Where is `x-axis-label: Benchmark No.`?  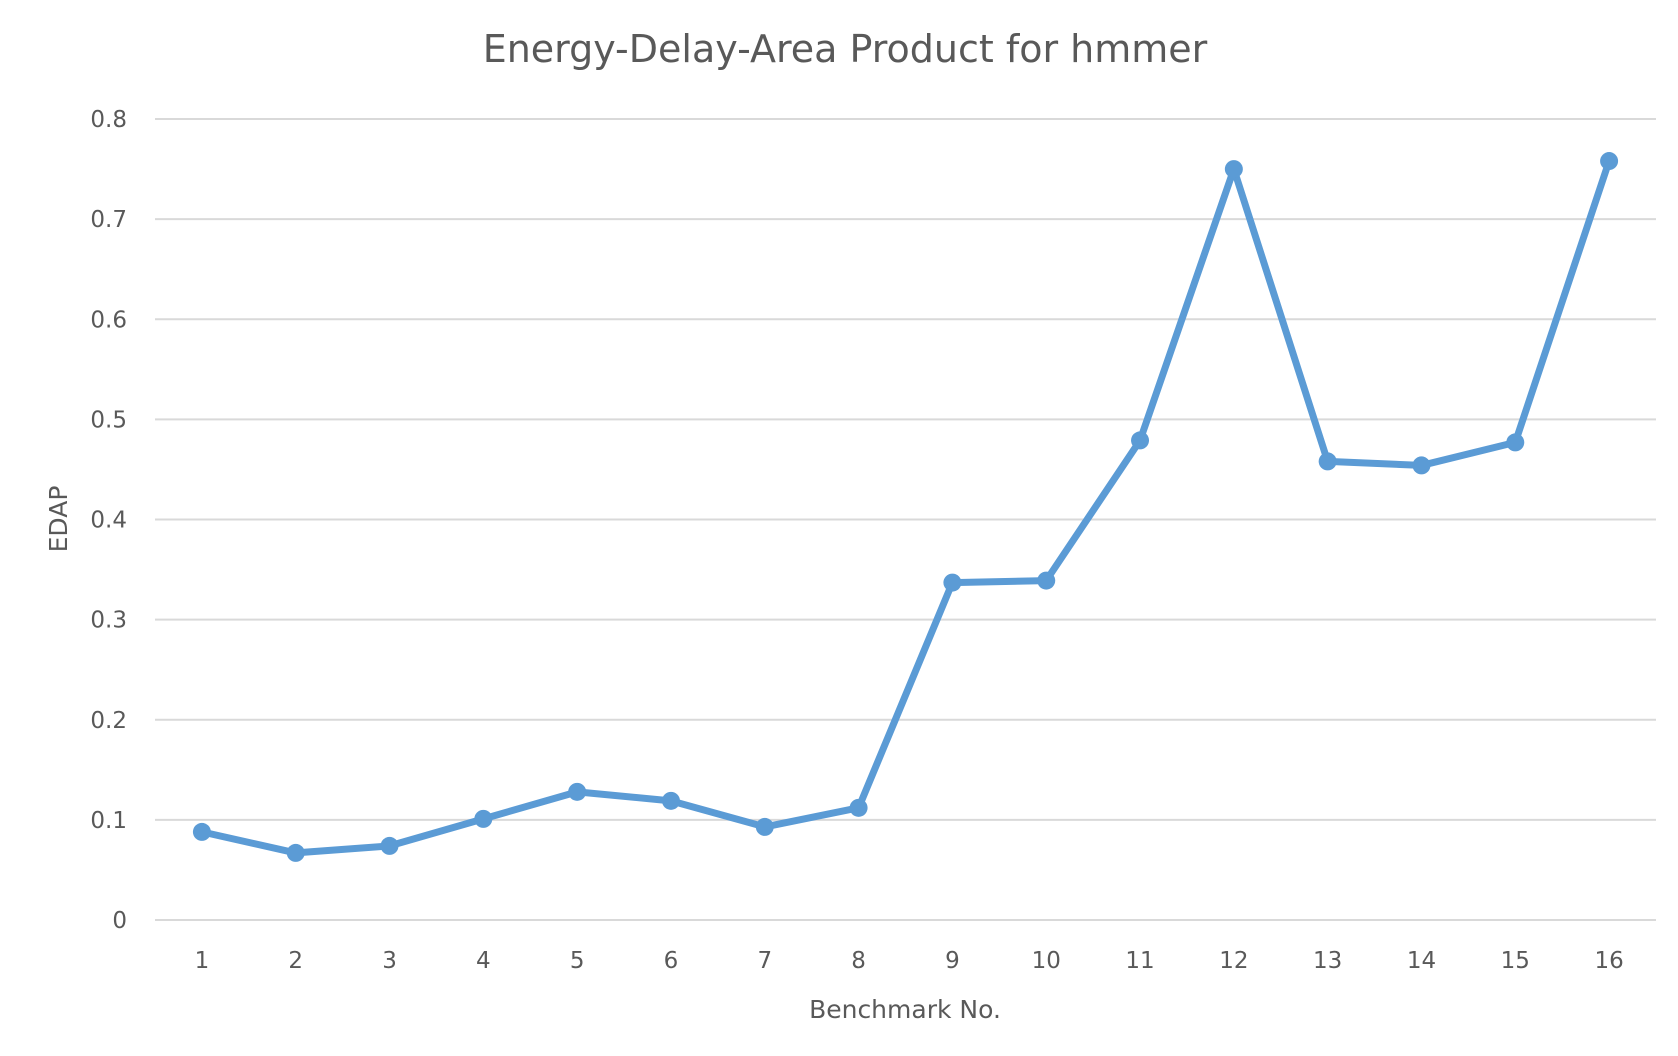 x-axis-label: Benchmark No. is located at coordinates (905, 1009).